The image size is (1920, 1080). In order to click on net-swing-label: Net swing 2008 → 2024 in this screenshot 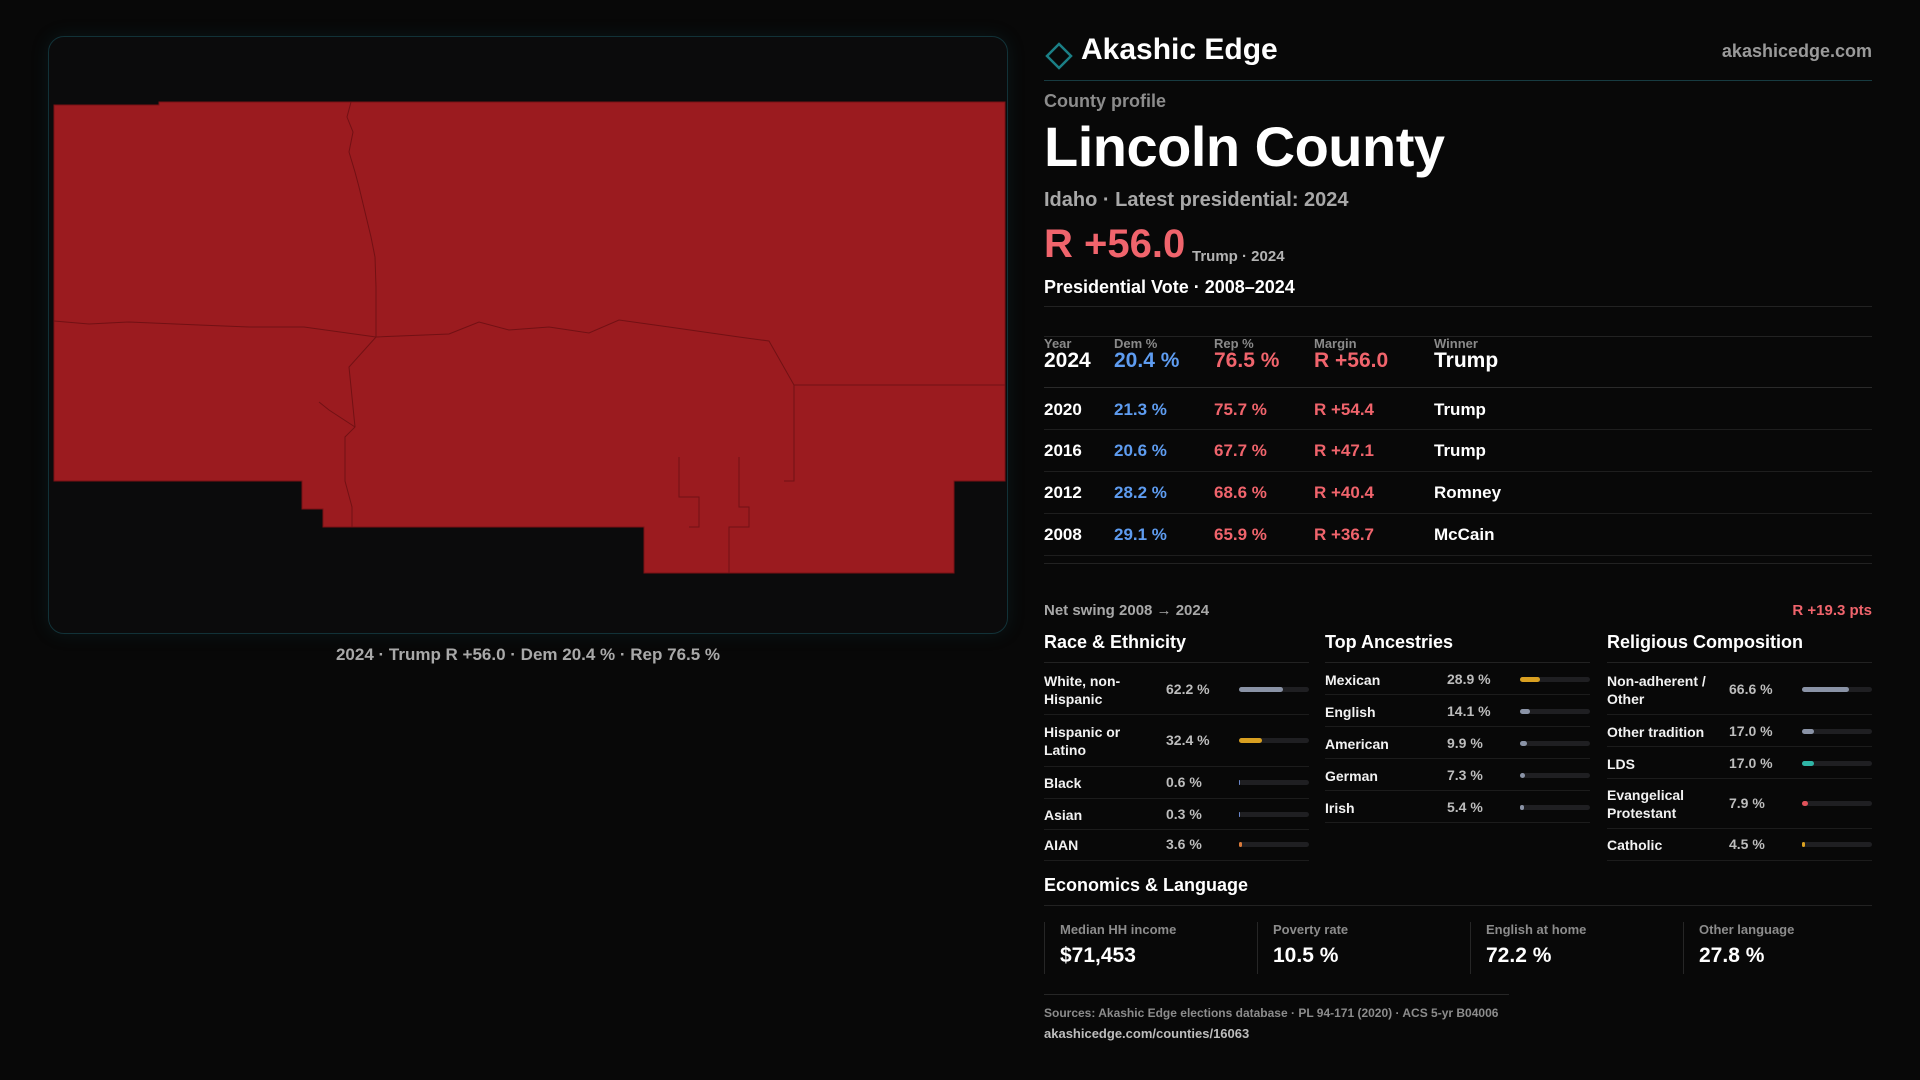, I will do `click(1127, 610)`.